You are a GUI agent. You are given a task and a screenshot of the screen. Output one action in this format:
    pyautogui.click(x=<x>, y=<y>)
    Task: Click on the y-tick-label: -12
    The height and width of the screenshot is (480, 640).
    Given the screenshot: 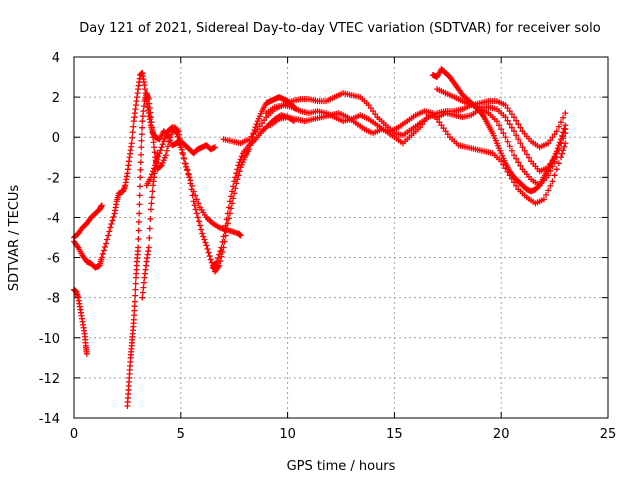 What is the action you would take?
    pyautogui.click(x=49, y=379)
    